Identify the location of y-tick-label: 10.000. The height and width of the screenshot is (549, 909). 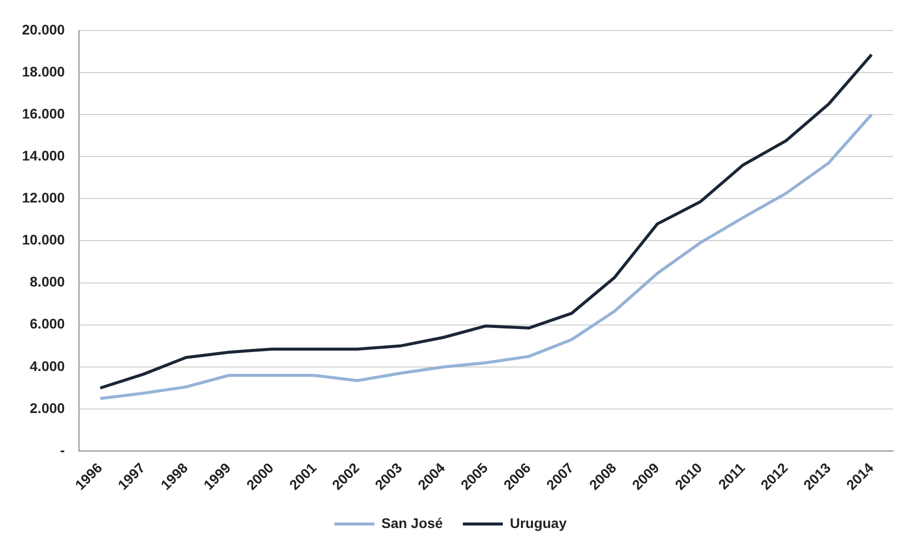
(44, 240).